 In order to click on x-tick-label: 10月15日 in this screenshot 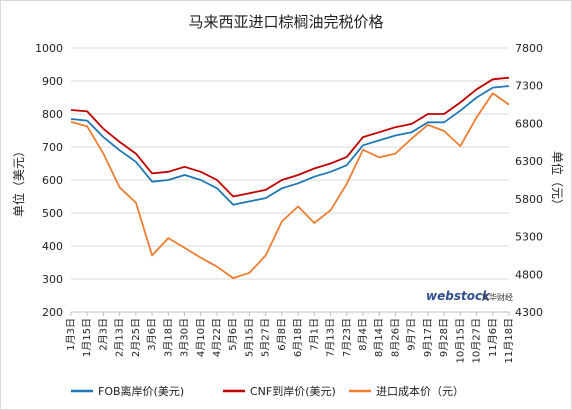, I will do `click(460, 340)`.